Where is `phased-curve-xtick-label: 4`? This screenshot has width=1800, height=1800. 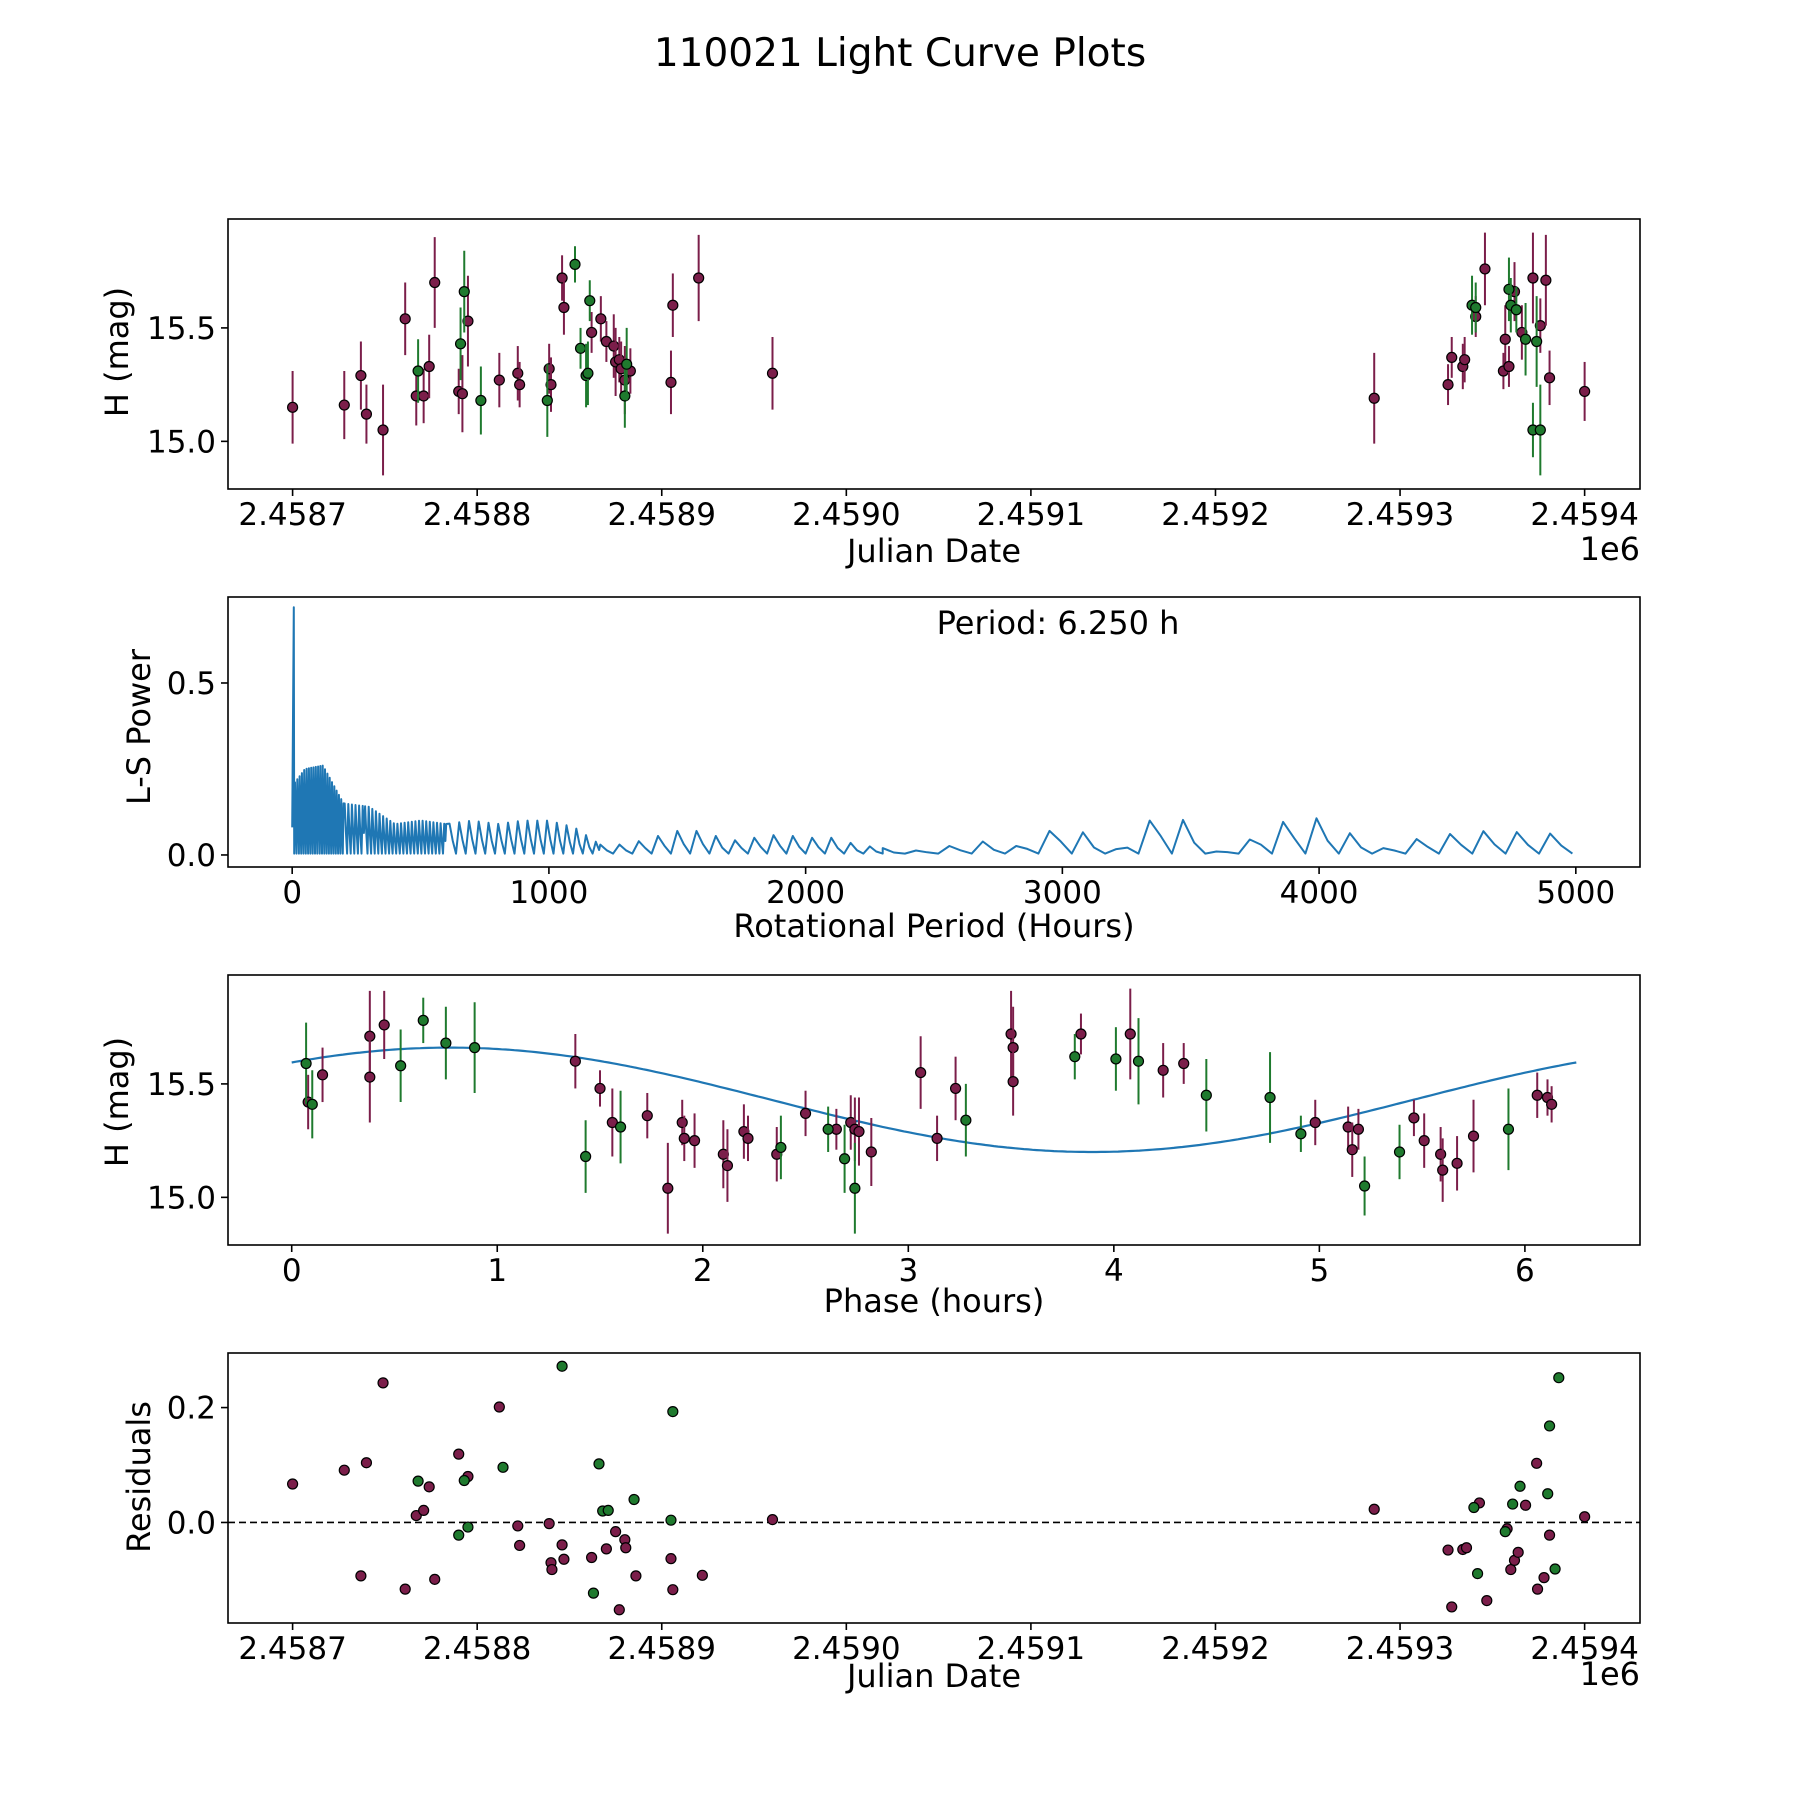 phased-curve-xtick-label: 4 is located at coordinates (1114, 1271).